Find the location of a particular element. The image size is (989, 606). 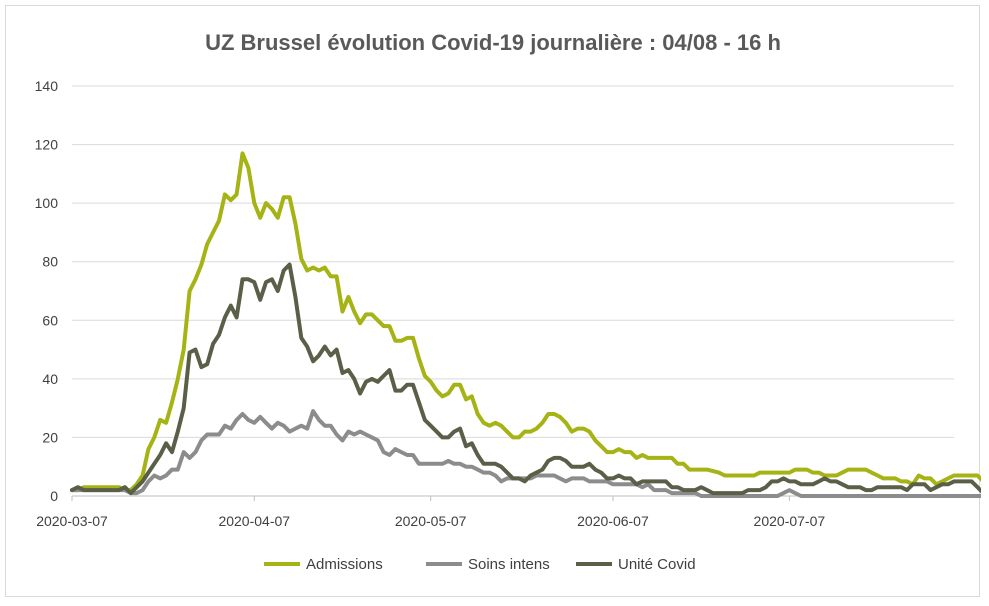

y-tick-label: 0 is located at coordinates (54, 496).